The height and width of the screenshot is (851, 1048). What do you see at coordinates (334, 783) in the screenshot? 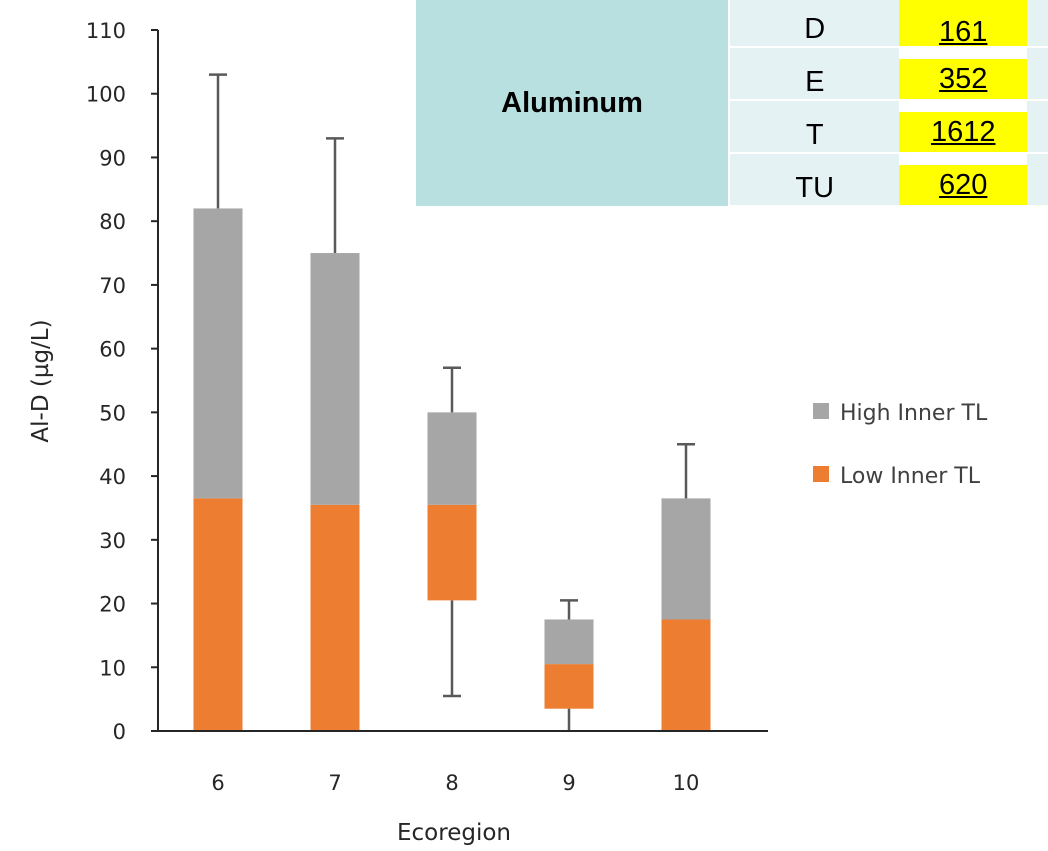
I see `x-tick-label: 7` at bounding box center [334, 783].